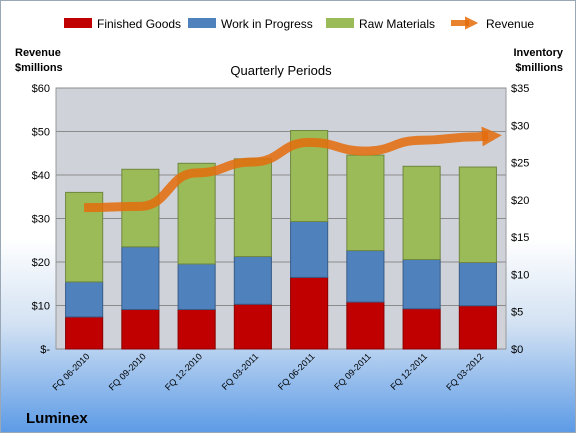 This screenshot has height=433, width=576. What do you see at coordinates (520, 89) in the screenshot?
I see `right-tick-label: $35` at bounding box center [520, 89].